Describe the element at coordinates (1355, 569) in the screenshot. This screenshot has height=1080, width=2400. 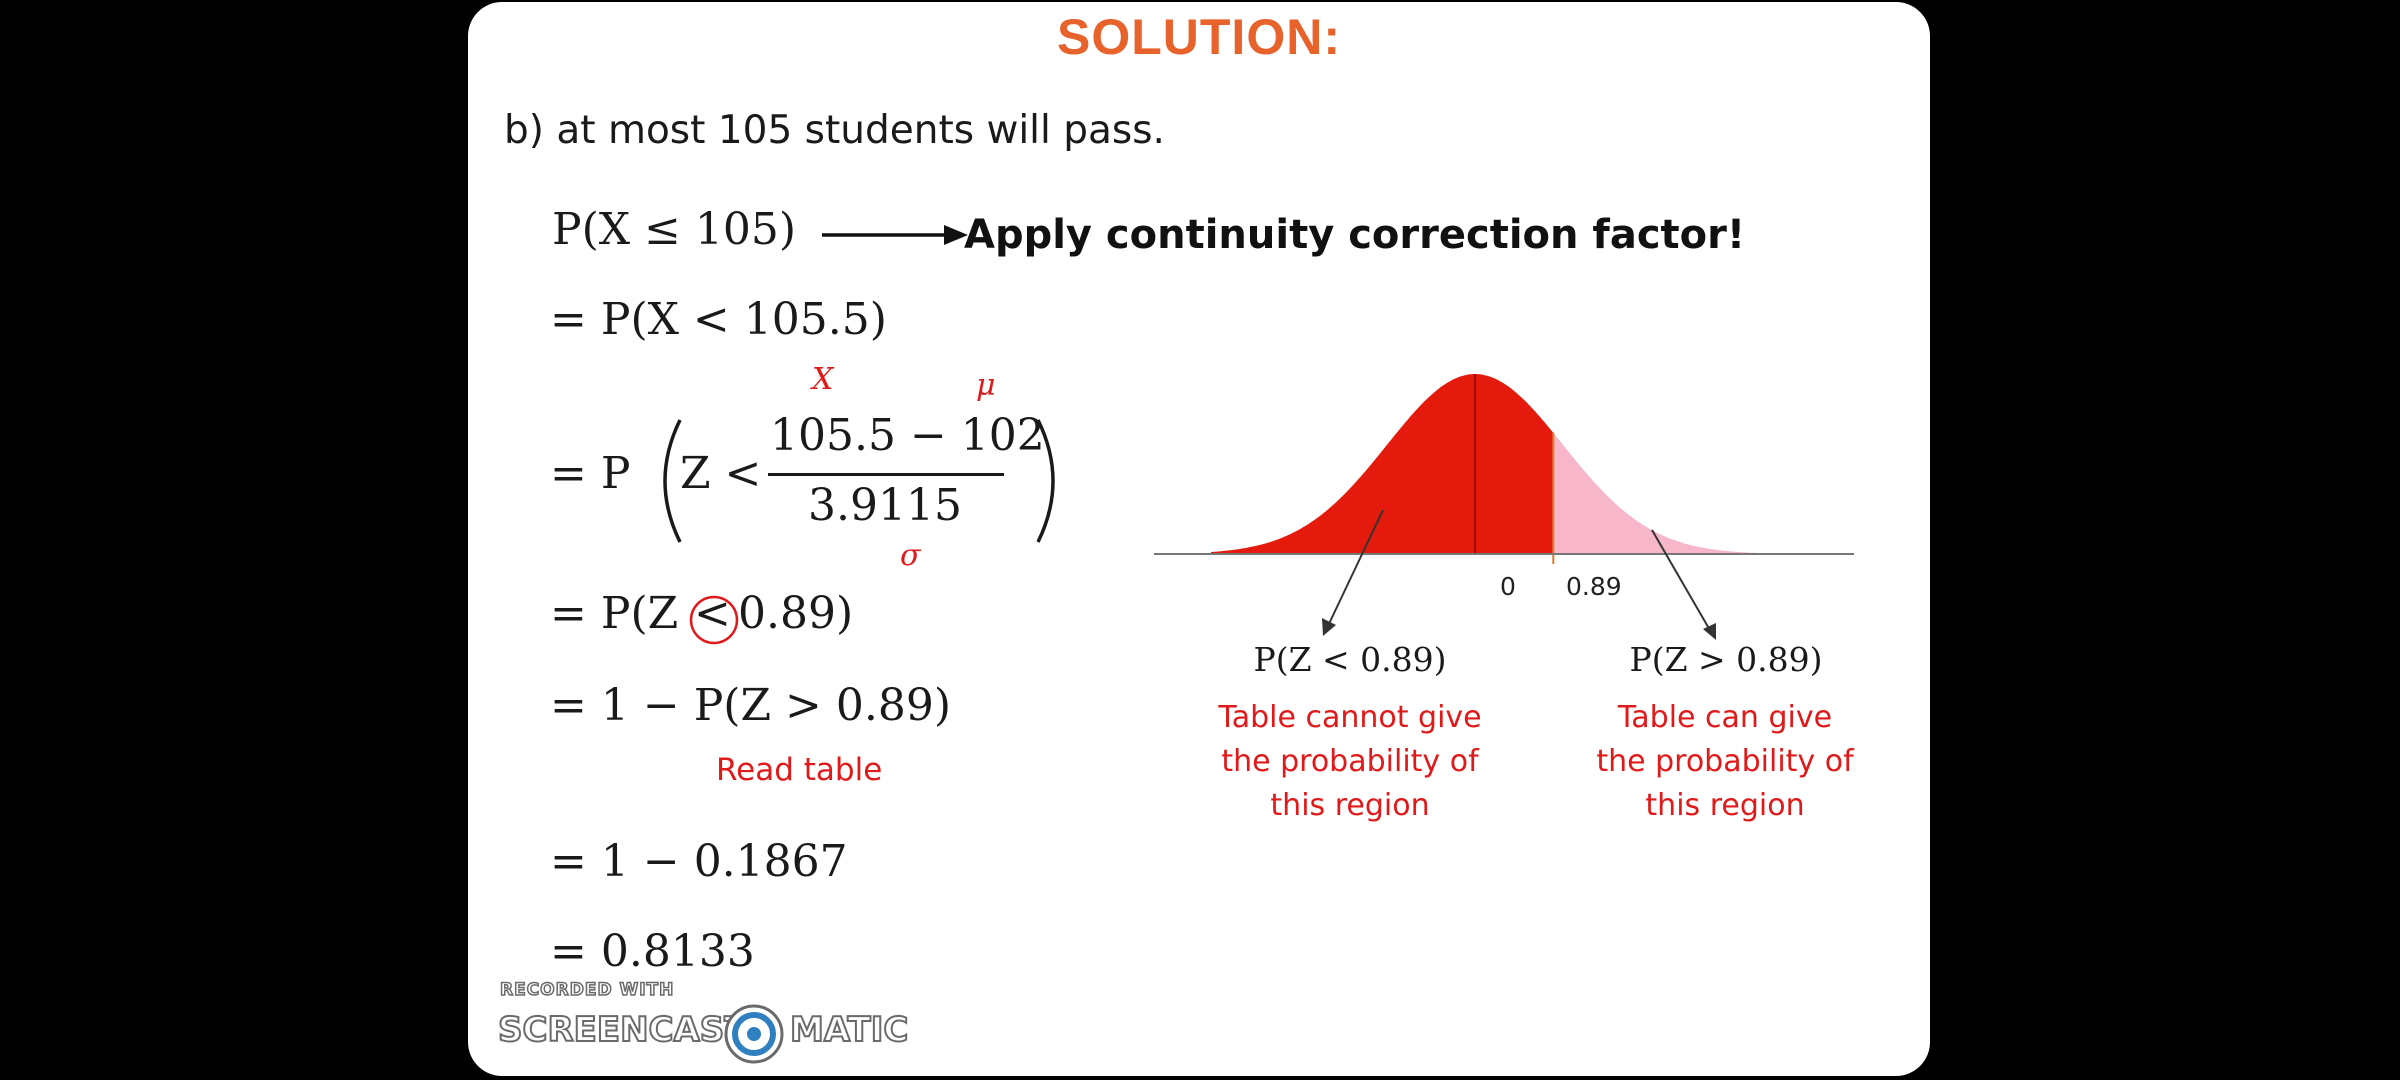
I see `left-pointer-line` at that location.